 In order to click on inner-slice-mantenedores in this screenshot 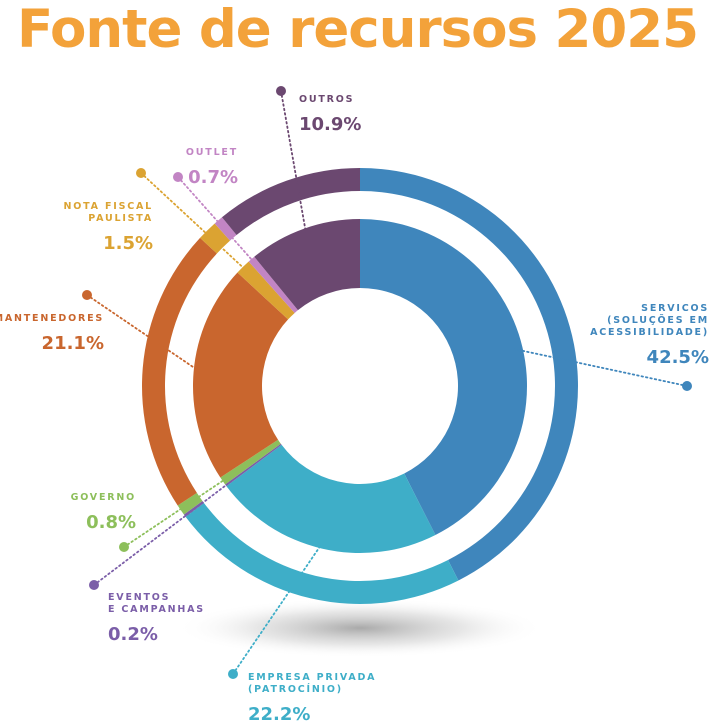, I will do `click(240, 375)`.